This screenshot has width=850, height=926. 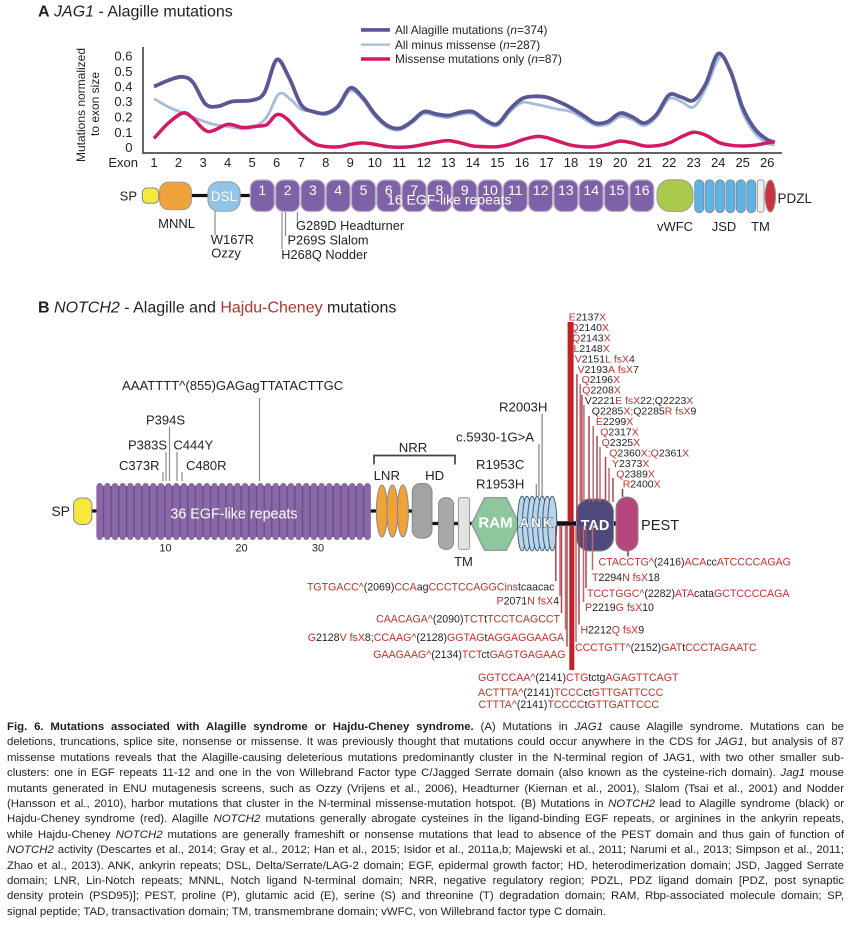 What do you see at coordinates (619, 432) in the screenshot?
I see `svg-text: Q2317X` at bounding box center [619, 432].